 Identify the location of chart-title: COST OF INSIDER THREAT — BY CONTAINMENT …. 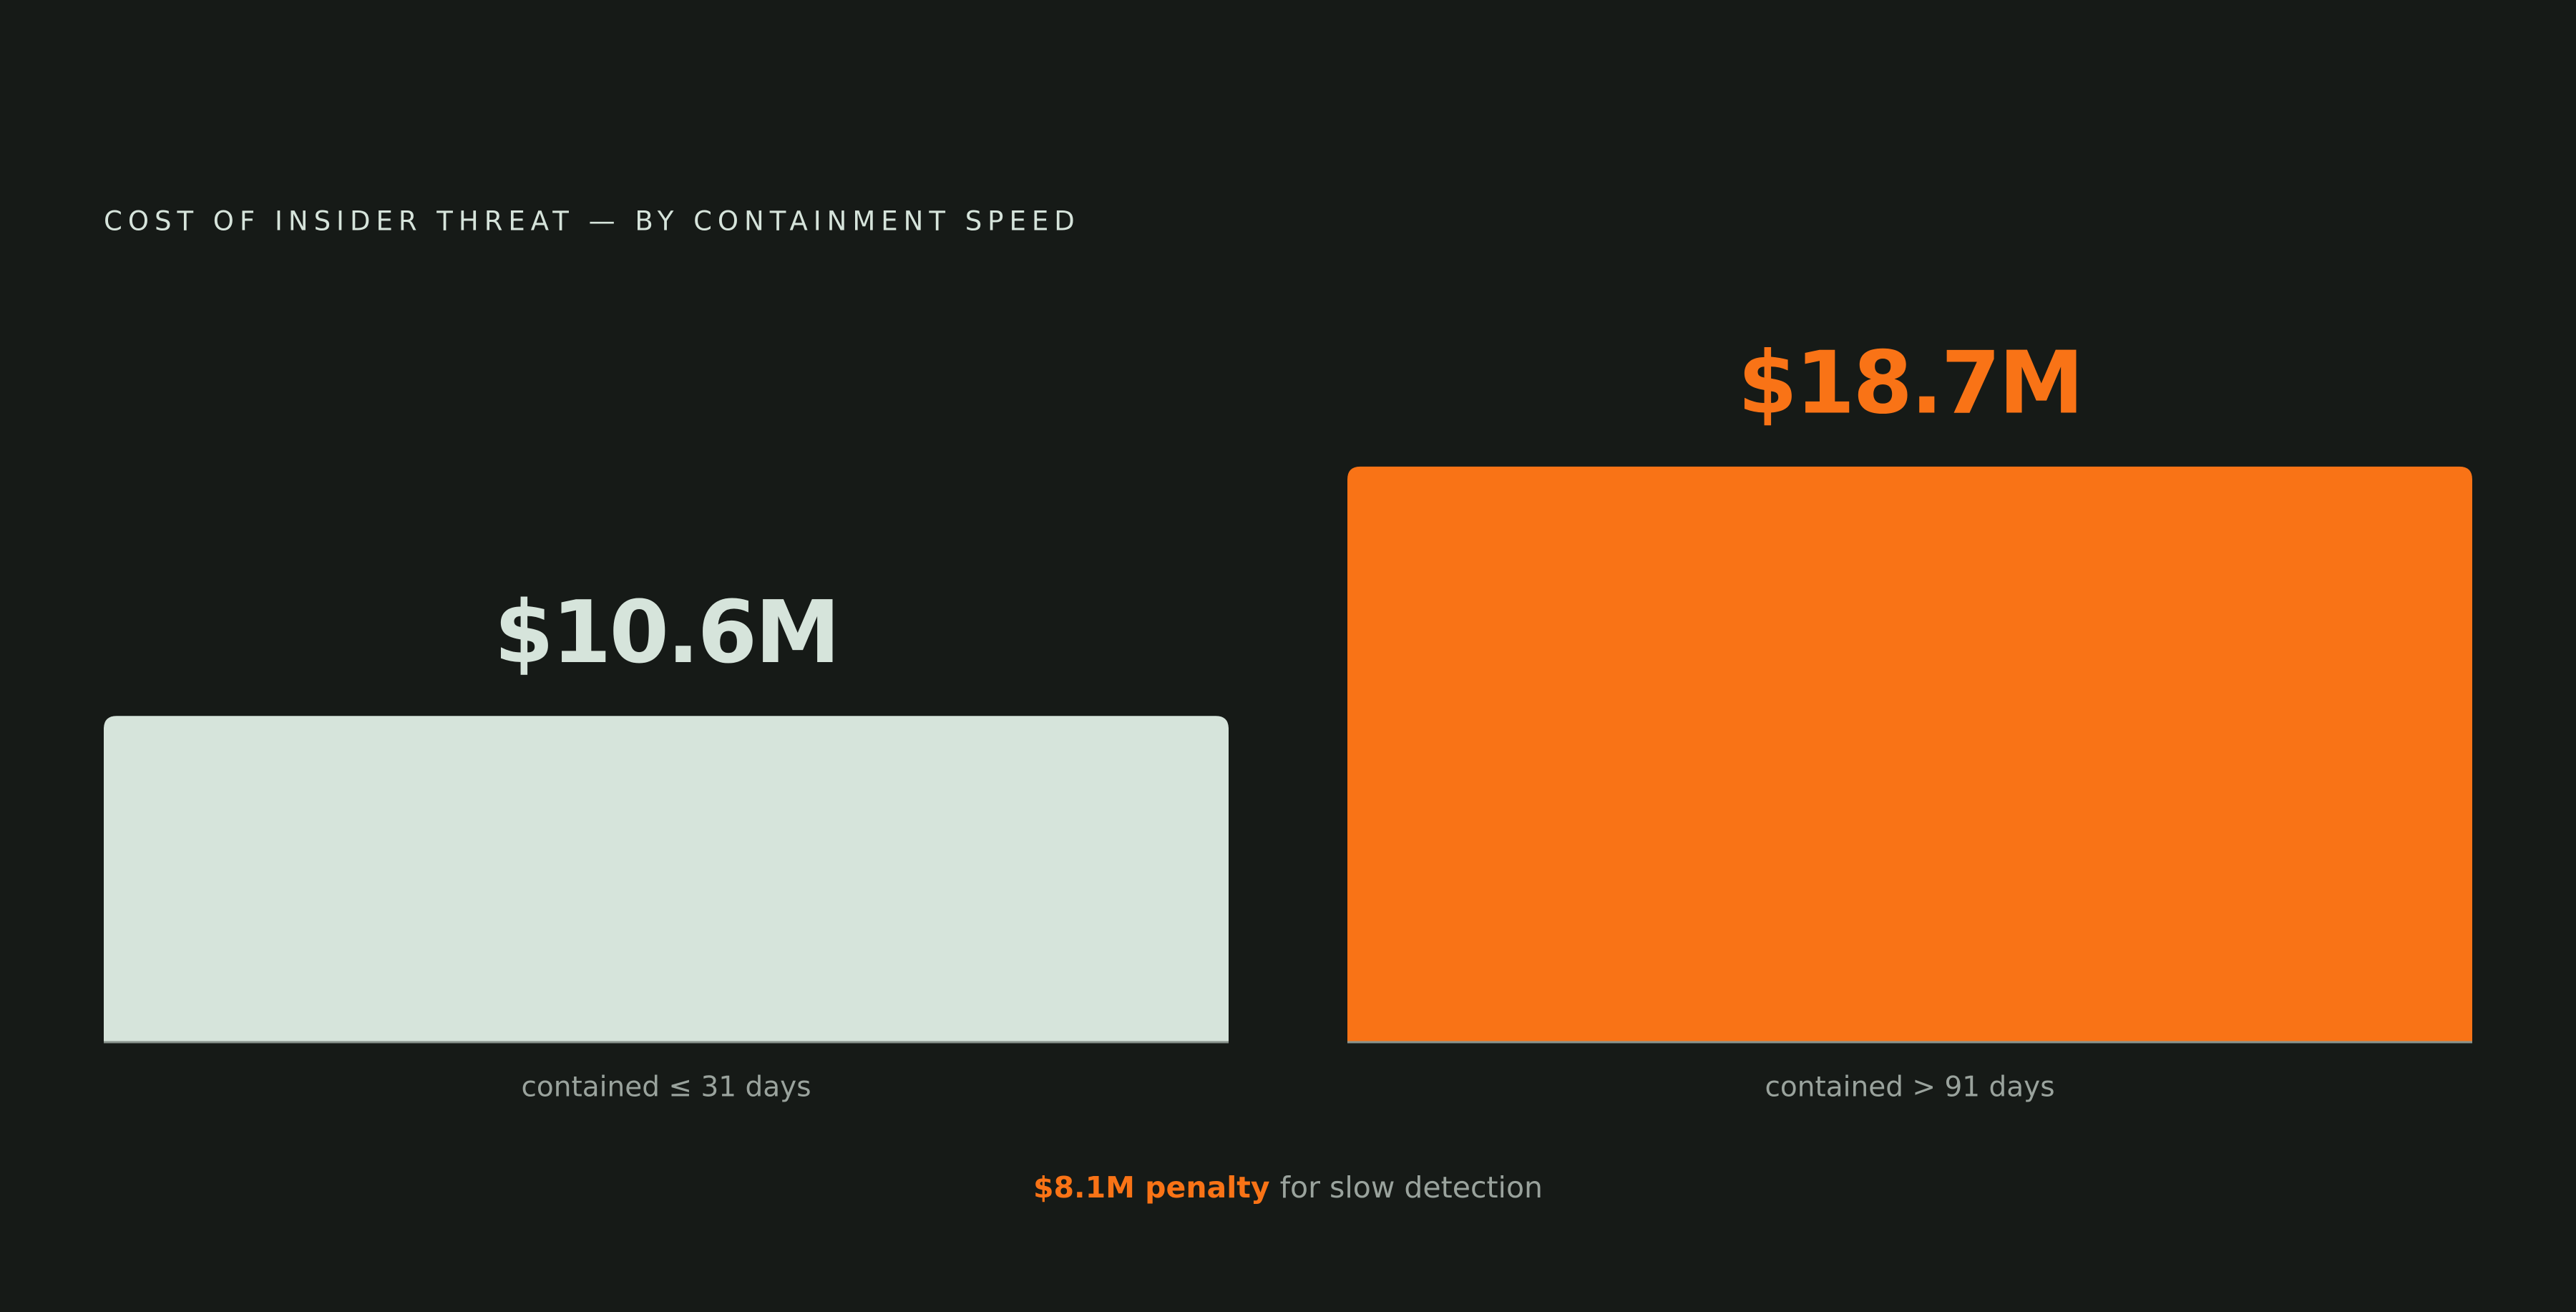
(592, 222).